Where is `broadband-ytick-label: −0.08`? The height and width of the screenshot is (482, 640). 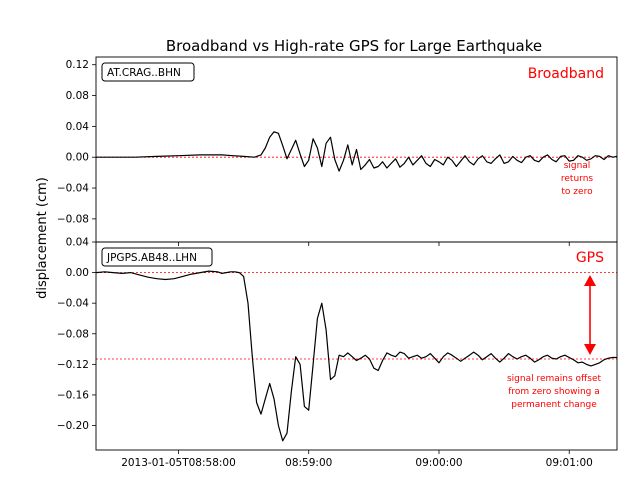
broadband-ytick-label: −0.08 is located at coordinates (73, 219).